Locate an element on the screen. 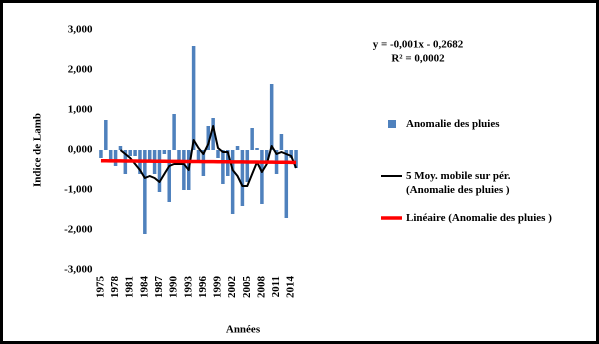 This screenshot has height=344, width=599. x-tick-label: 1978 is located at coordinates (115, 287).